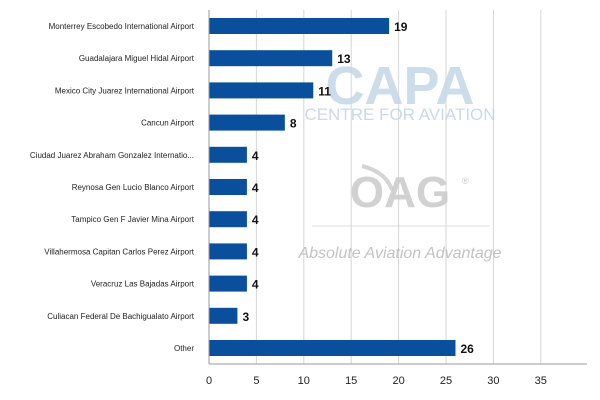  I want to click on data-label-2: 11, so click(324, 91).